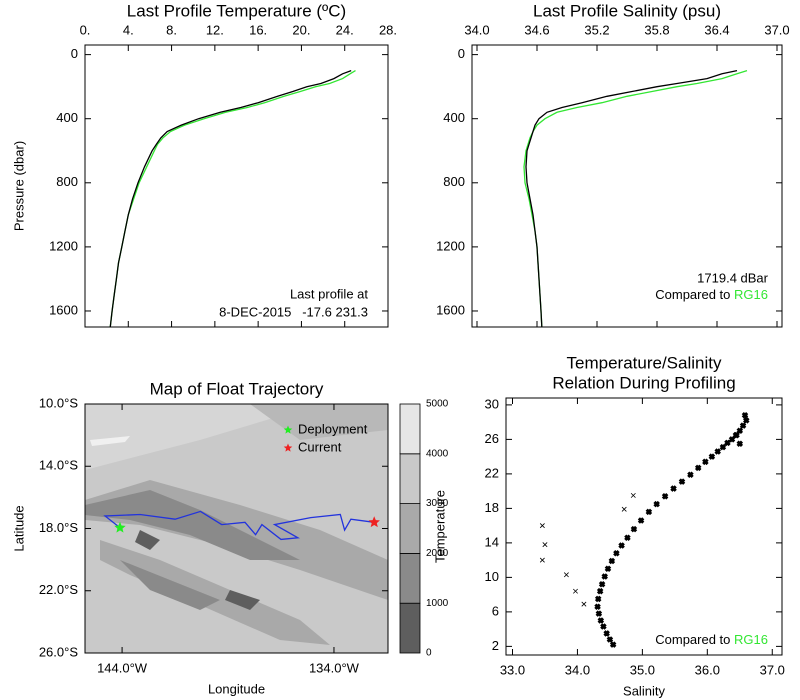 This screenshot has width=800, height=700. What do you see at coordinates (707, 669) in the screenshot?
I see `x-tick-label: 36.0` at bounding box center [707, 669].